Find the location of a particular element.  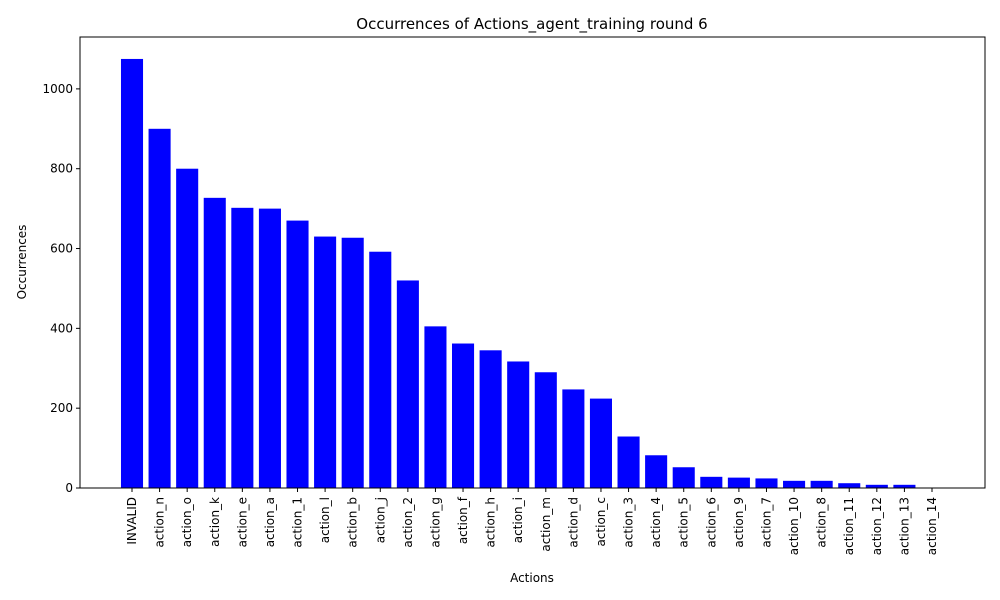

x-tick-label: action_2 is located at coordinates (408, 522).